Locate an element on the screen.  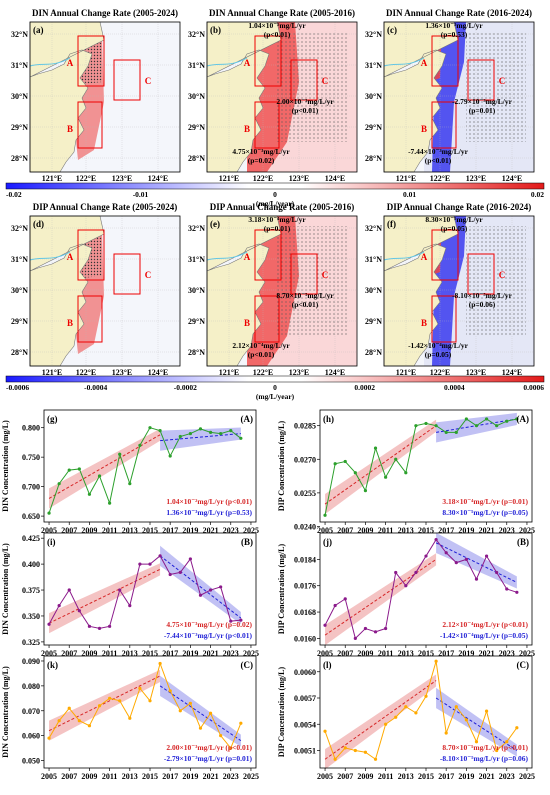
panel-label: (a) is located at coordinates (38, 30).